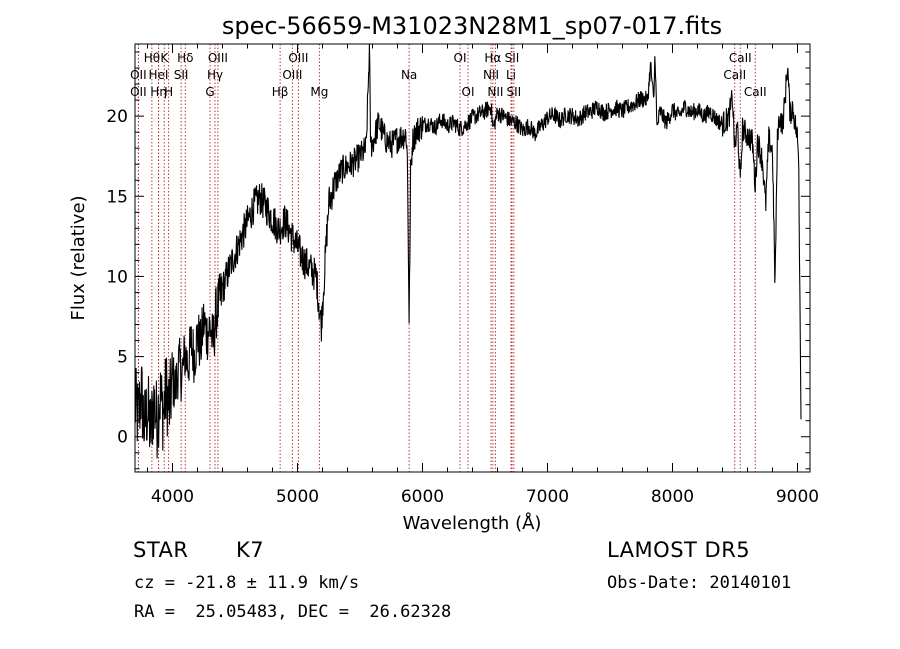  I want to click on velocity-readout: cz = -21.8 ± 11.9 km/s, so click(247, 583).